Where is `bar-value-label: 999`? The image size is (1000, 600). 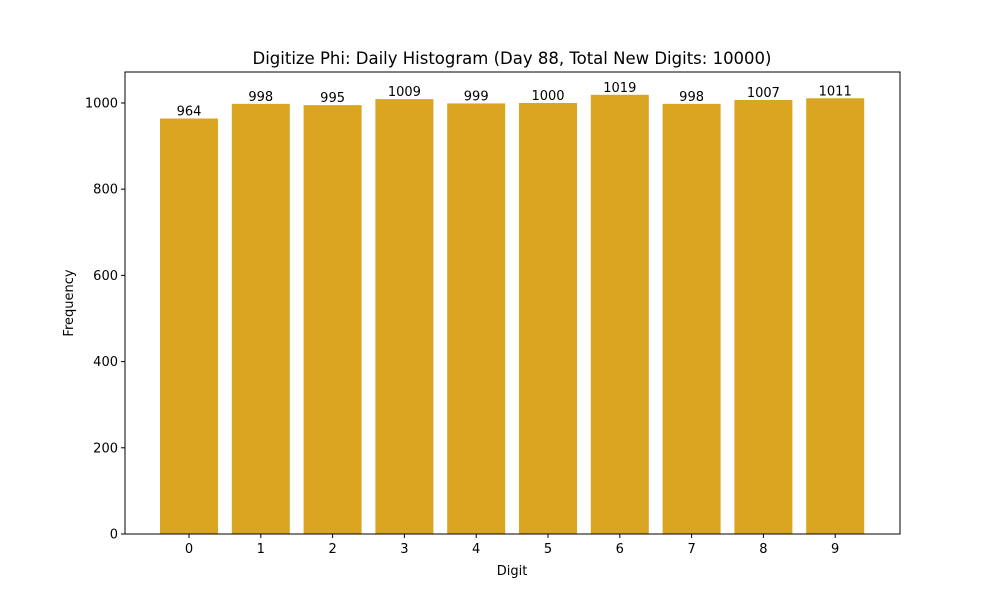
bar-value-label: 999 is located at coordinates (476, 96).